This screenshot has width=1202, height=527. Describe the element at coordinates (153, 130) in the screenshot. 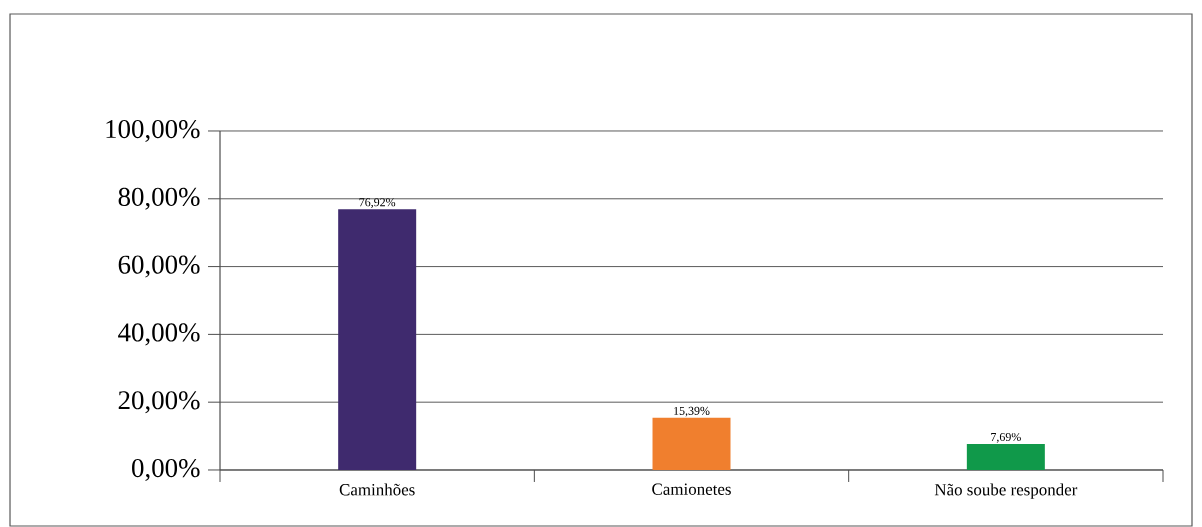

I see `y-tick-label: 100,00%` at that location.